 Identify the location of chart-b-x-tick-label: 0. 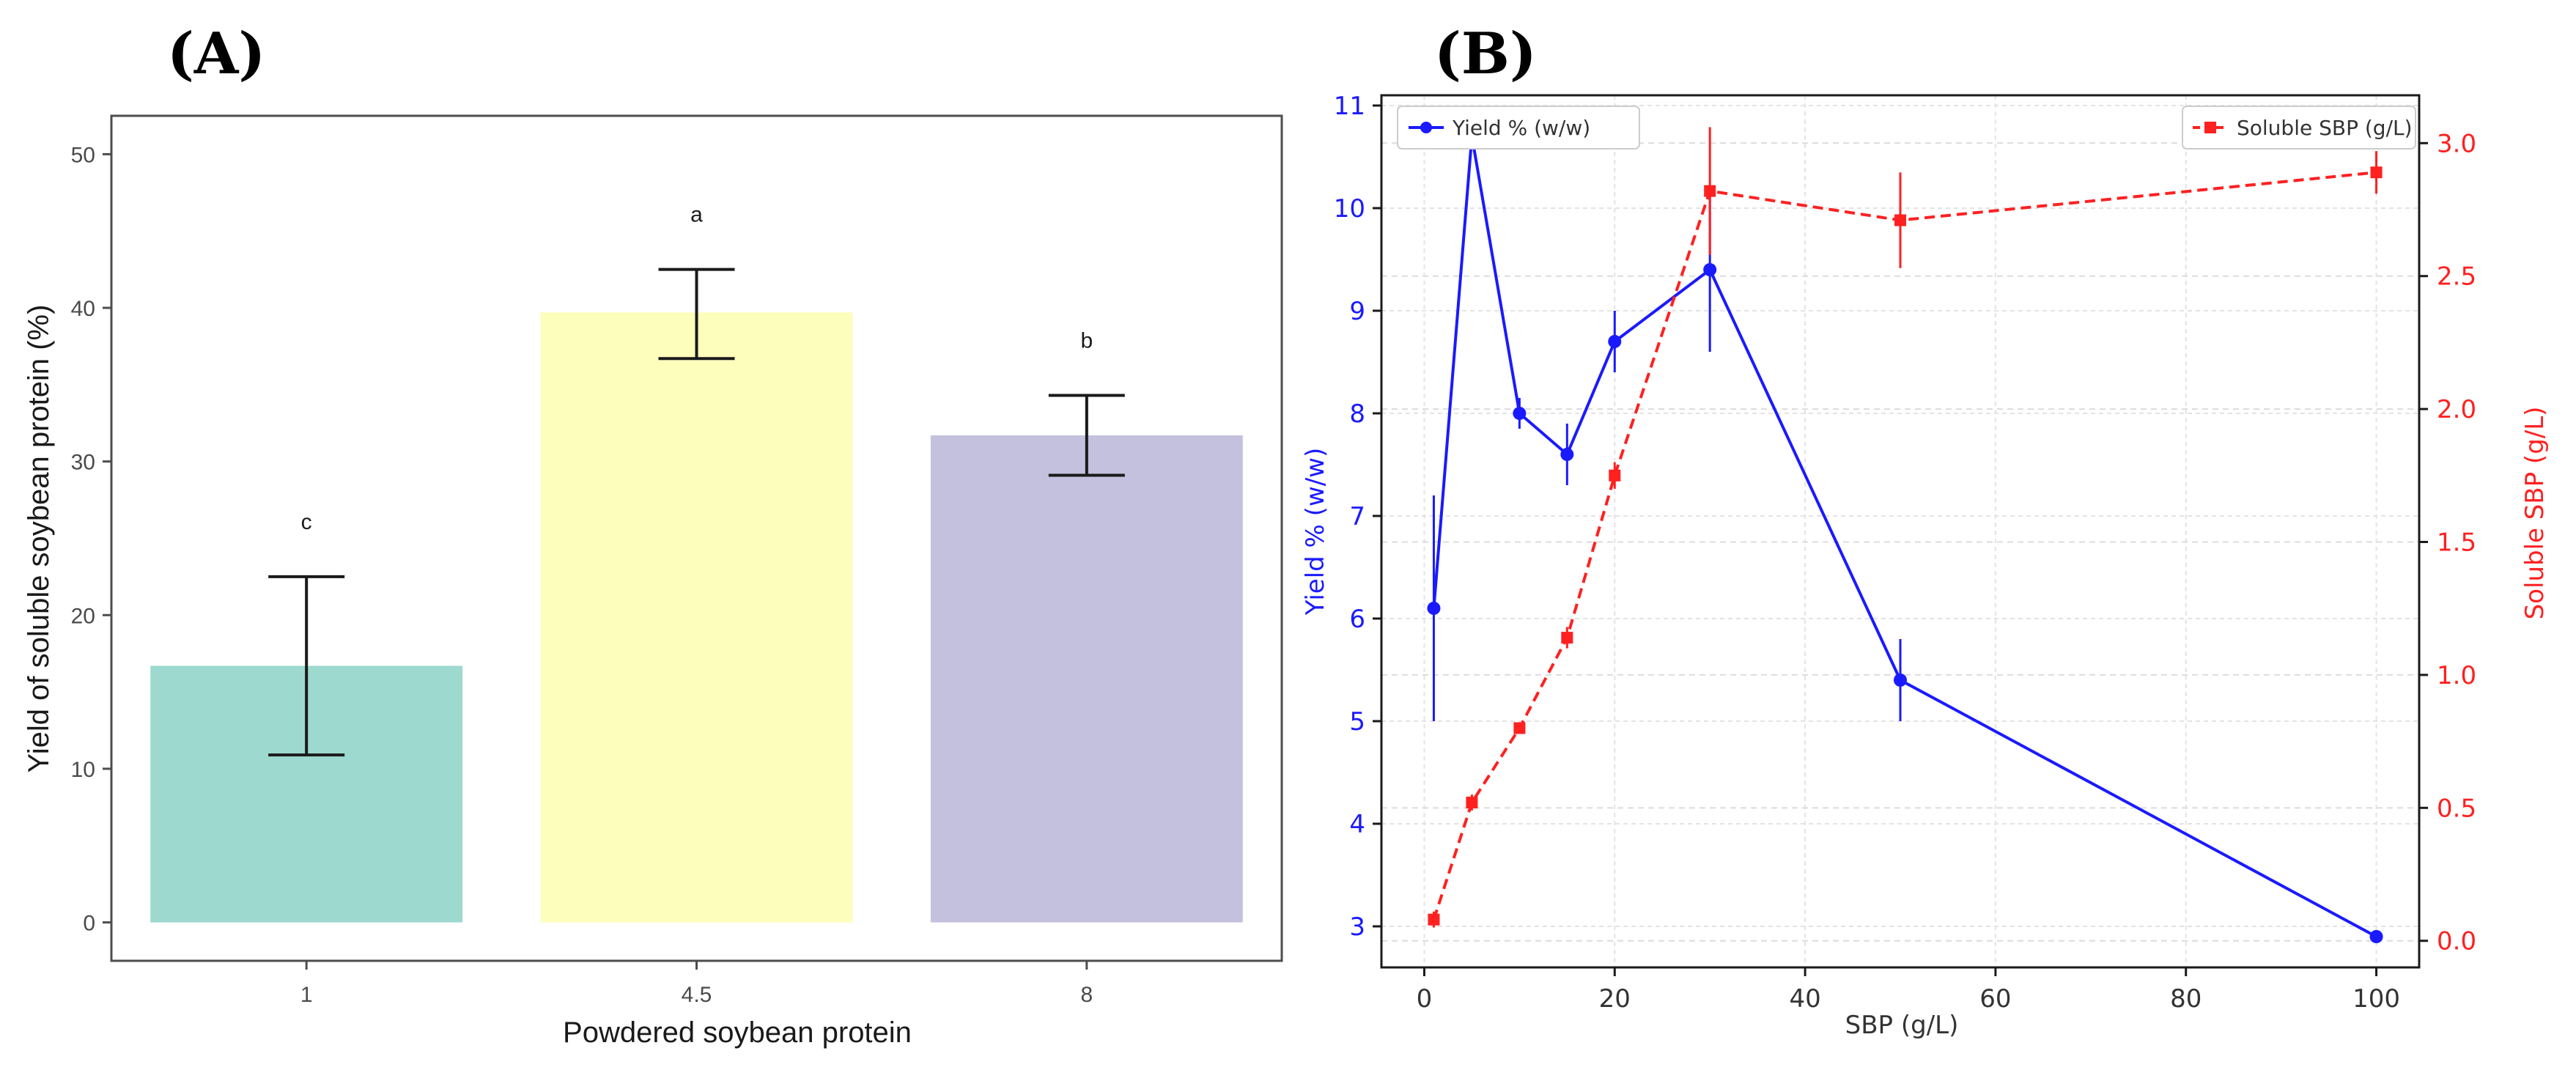
(1425, 999).